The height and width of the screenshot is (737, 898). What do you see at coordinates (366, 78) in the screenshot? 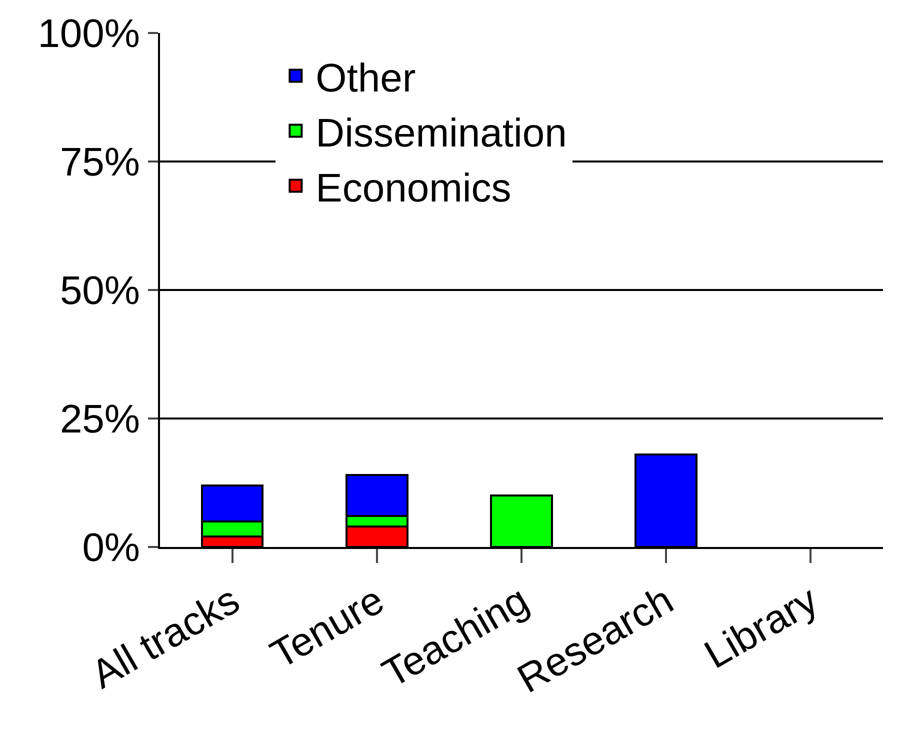
I see `legend-label: Other` at bounding box center [366, 78].